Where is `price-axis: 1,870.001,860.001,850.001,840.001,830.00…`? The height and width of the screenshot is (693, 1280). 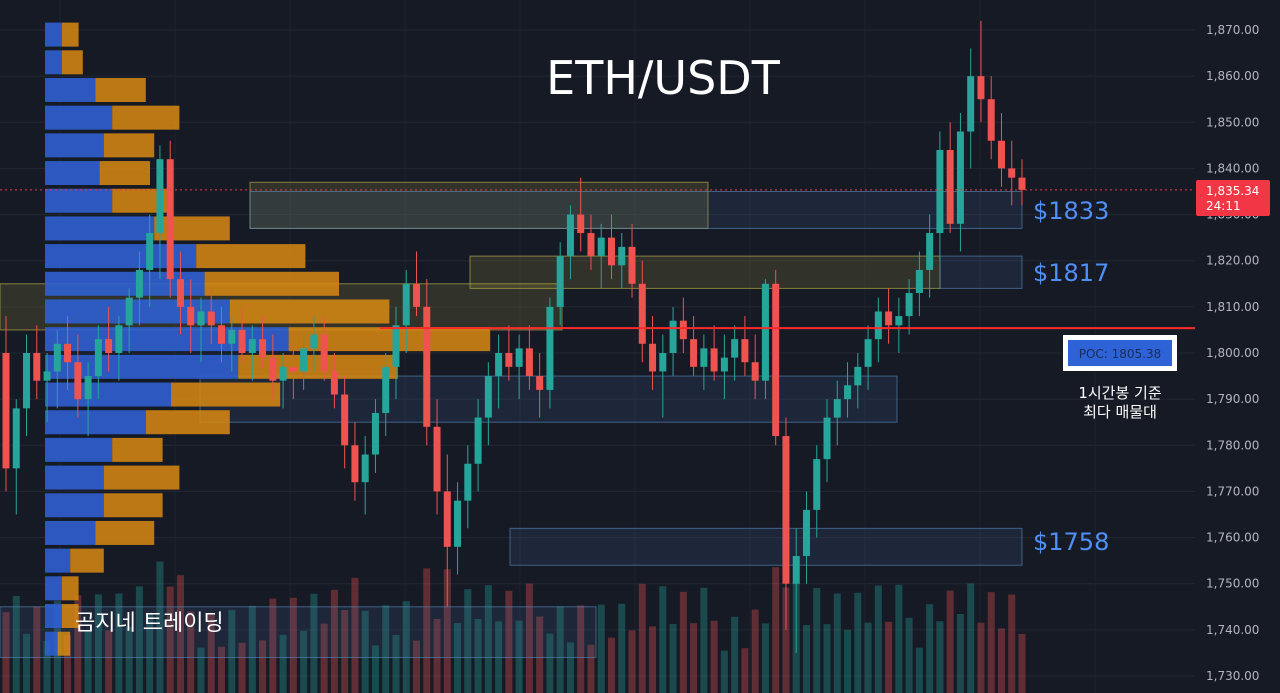 price-axis: 1,870.001,860.001,850.001,840.001,830.00… is located at coordinates (1232, 353).